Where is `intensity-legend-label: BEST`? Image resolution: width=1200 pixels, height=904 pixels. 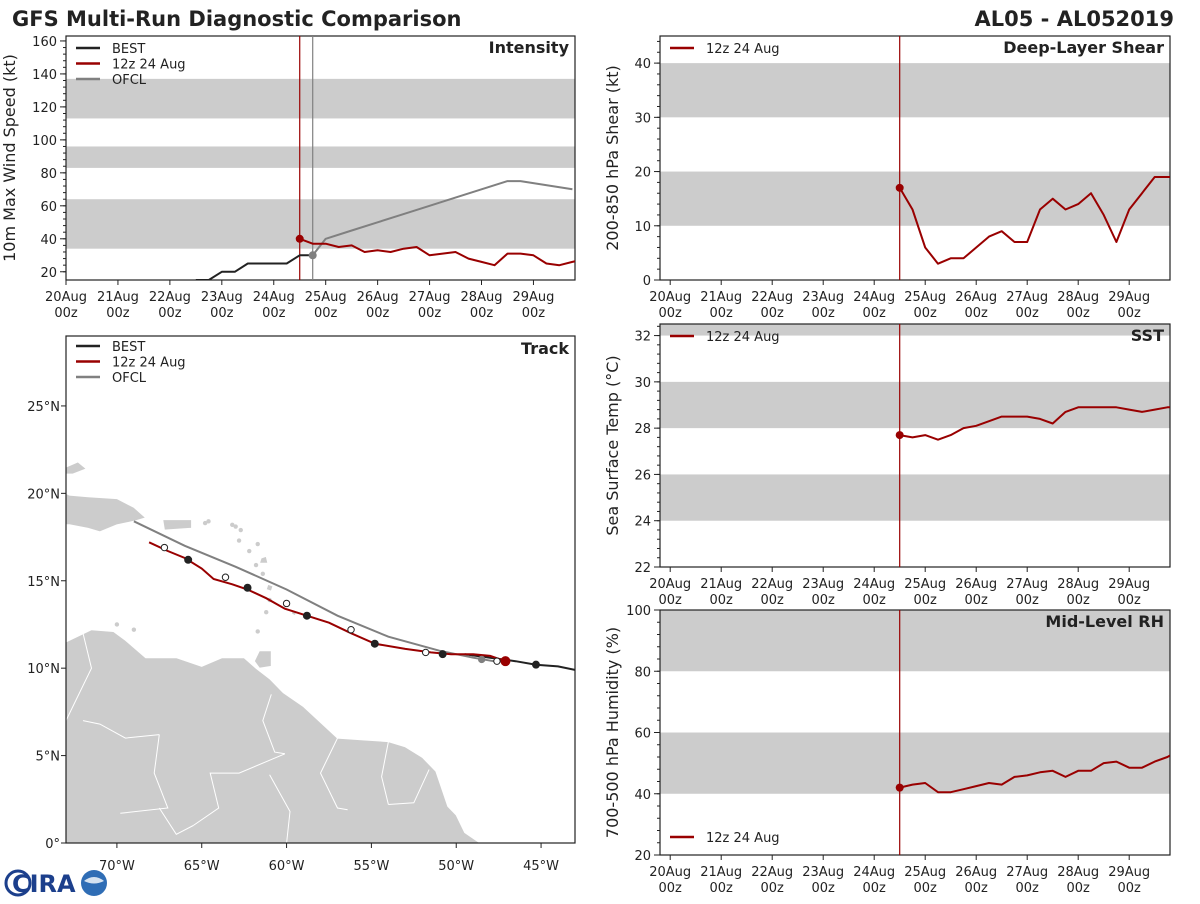 intensity-legend-label: BEST is located at coordinates (128, 49).